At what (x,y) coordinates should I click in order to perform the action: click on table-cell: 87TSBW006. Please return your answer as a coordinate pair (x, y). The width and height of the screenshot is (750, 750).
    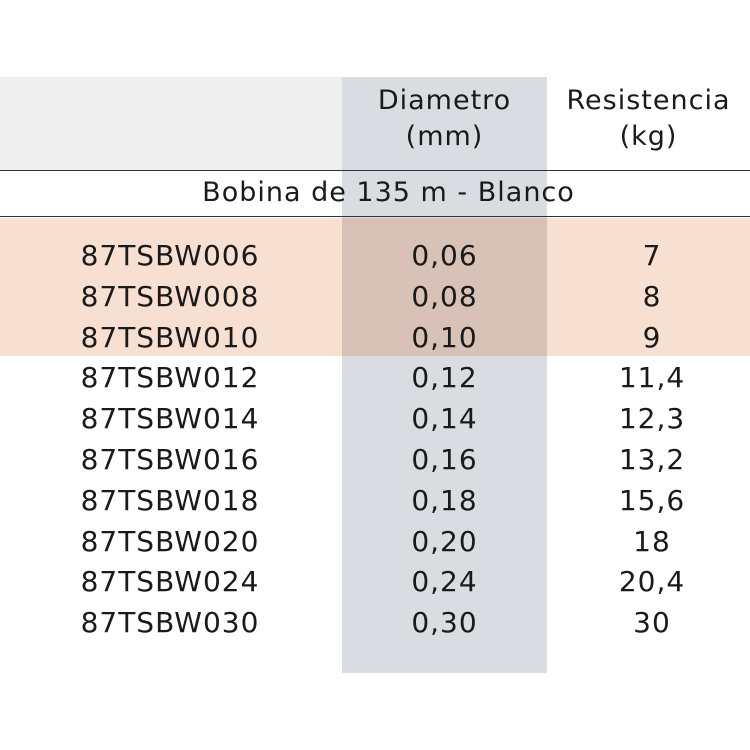
    Looking at the image, I should click on (170, 255).